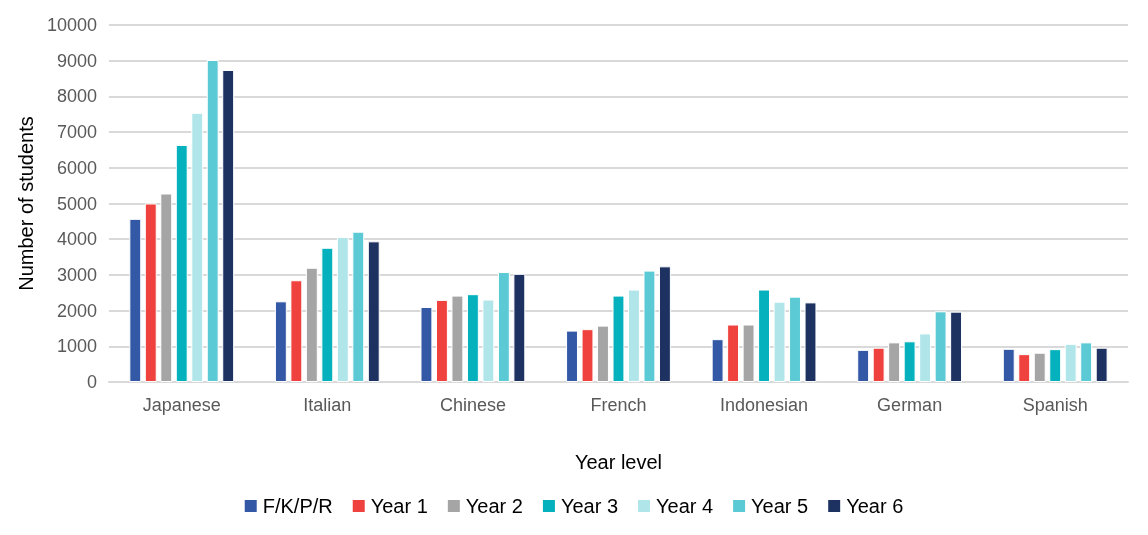 The width and height of the screenshot is (1148, 535). What do you see at coordinates (399, 506) in the screenshot?
I see `legend-label: Year 1` at bounding box center [399, 506].